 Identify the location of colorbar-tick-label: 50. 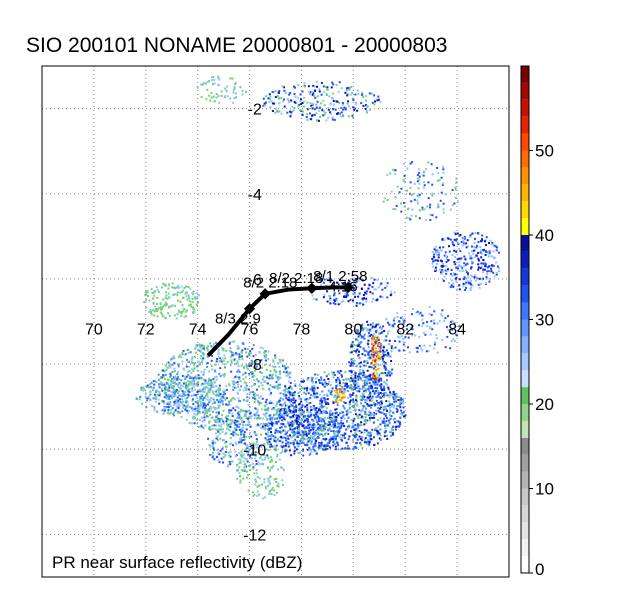
(544, 151).